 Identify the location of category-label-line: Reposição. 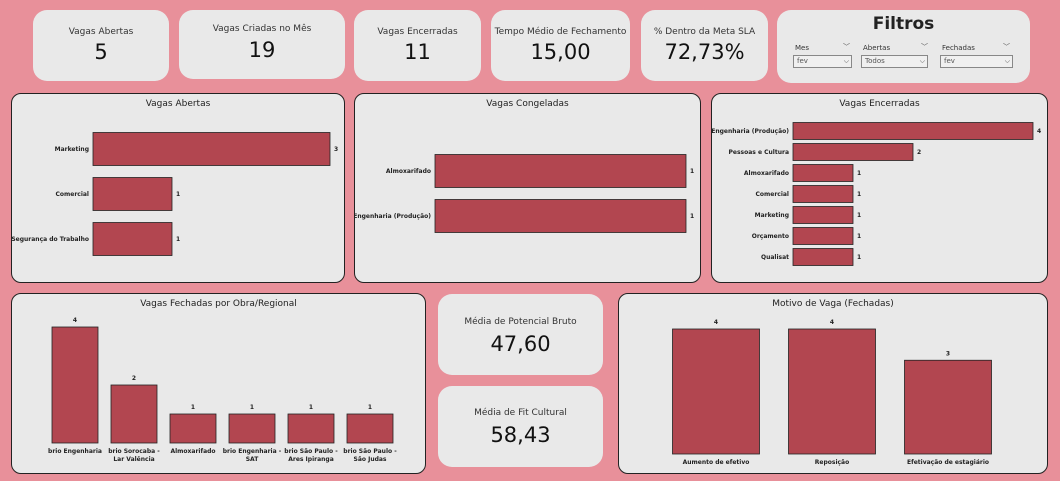
(832, 462).